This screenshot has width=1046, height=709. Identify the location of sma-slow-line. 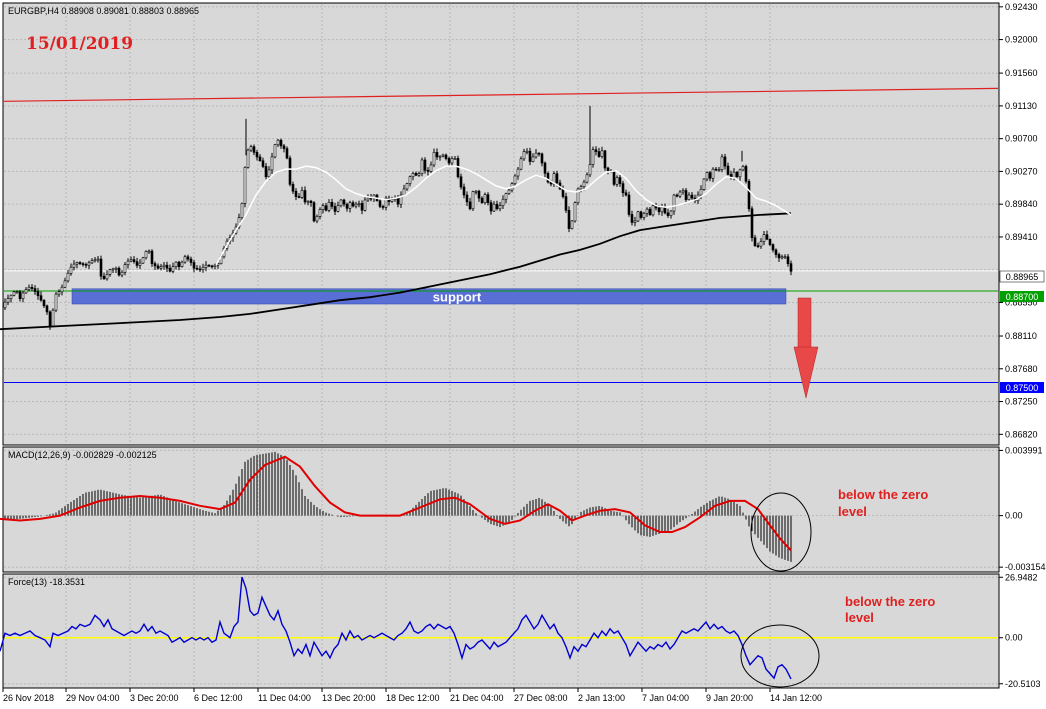
(396, 271).